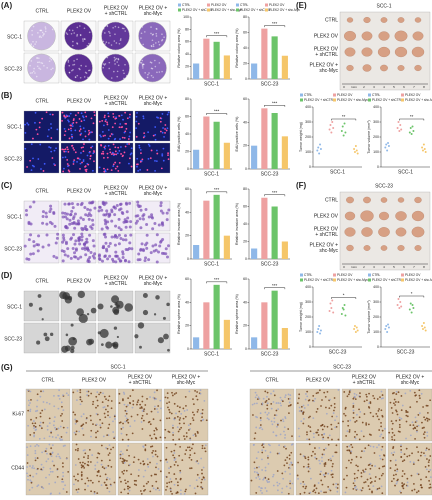 The height and width of the screenshot is (500, 432). I want to click on ruler-label: 4, so click(384, 87).